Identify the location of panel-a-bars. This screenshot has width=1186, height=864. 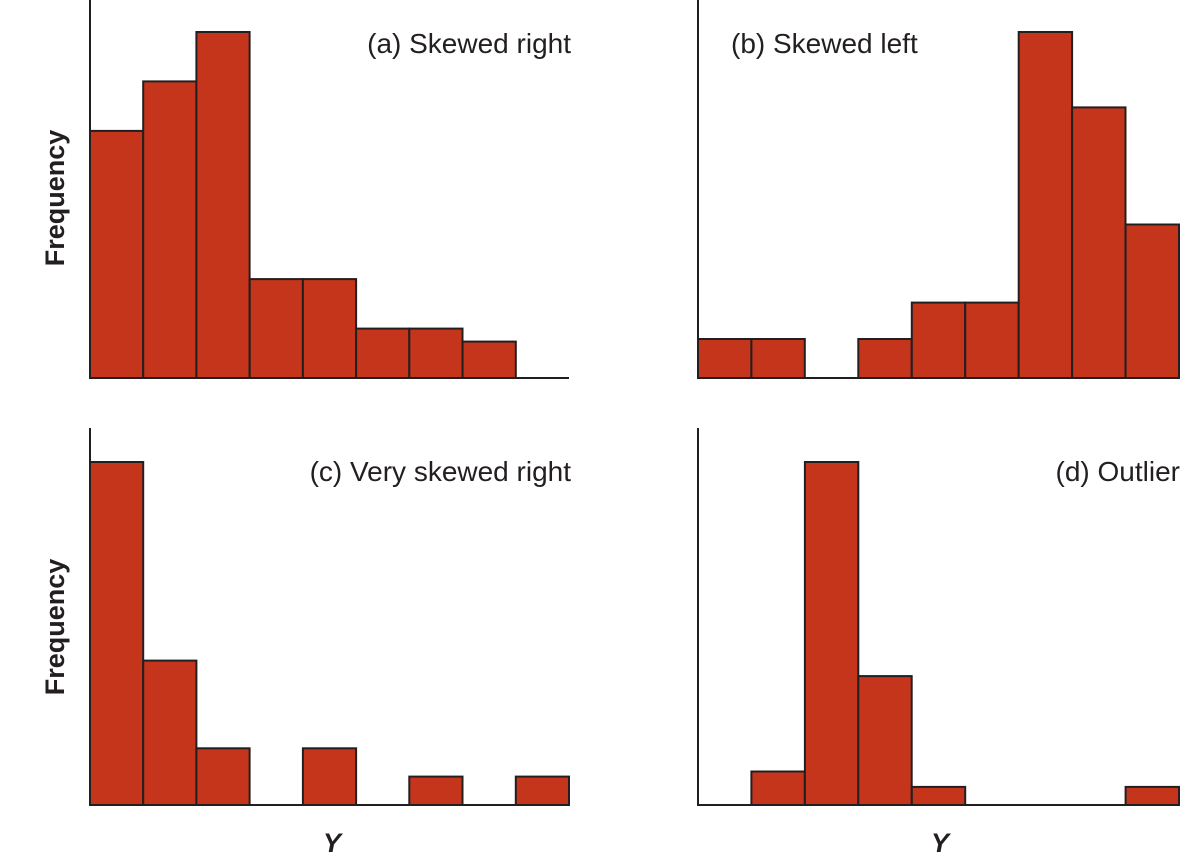
(303, 205).